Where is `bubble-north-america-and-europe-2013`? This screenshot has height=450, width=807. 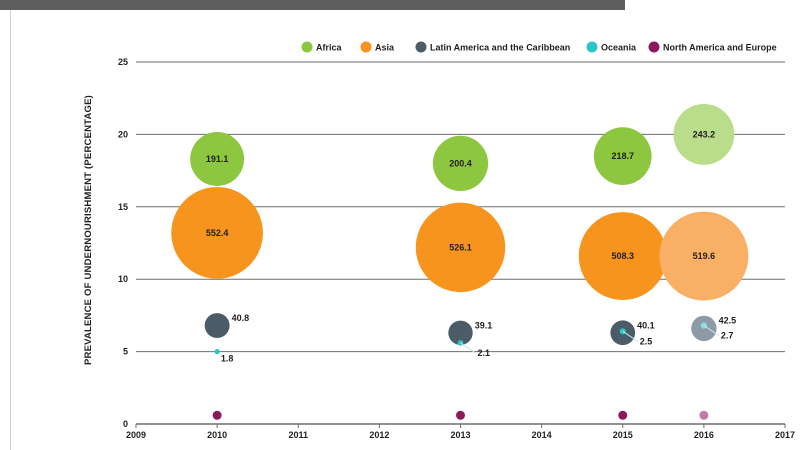
bubble-north-america-and-europe-2013 is located at coordinates (460, 415).